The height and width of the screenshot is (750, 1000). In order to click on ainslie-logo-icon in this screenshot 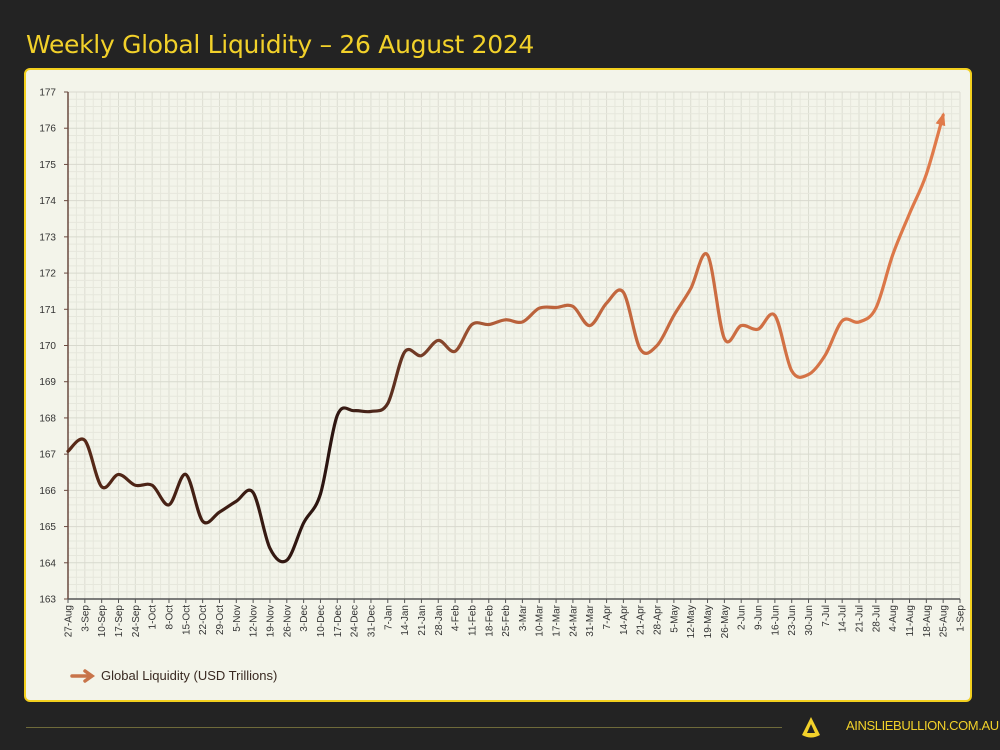, I will do `click(811, 727)`.